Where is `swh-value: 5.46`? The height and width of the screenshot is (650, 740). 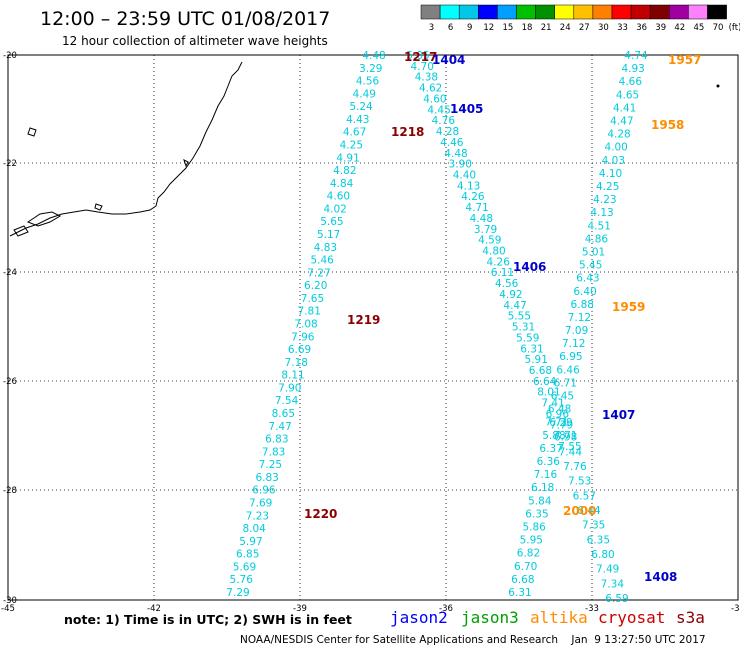 swh-value: 5.46 is located at coordinates (322, 261).